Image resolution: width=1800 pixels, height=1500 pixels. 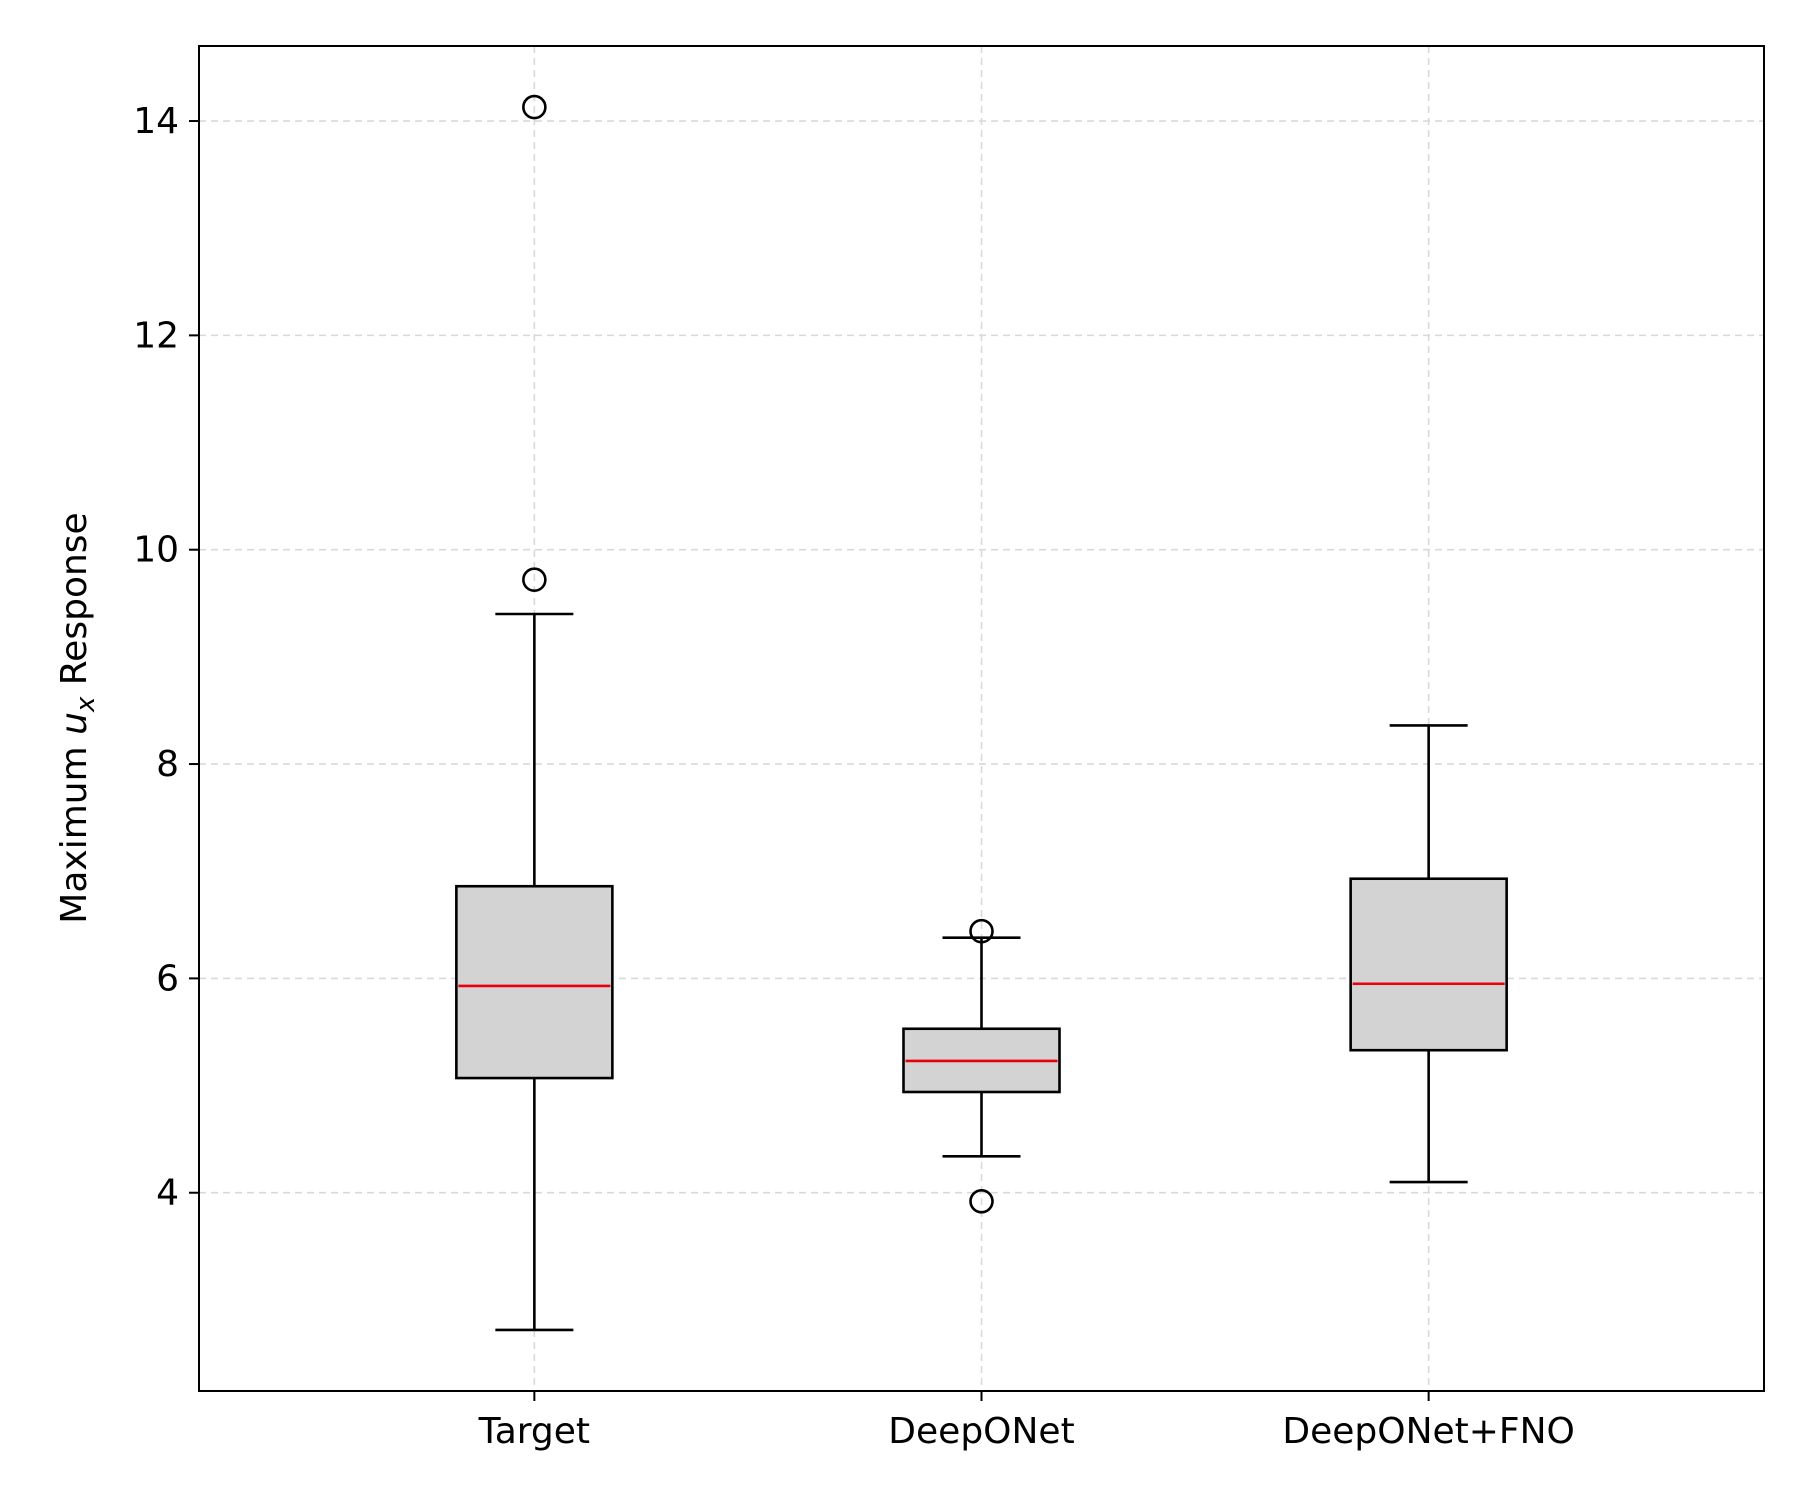 What do you see at coordinates (156, 121) in the screenshot?
I see `y-tick-label: 14` at bounding box center [156, 121].